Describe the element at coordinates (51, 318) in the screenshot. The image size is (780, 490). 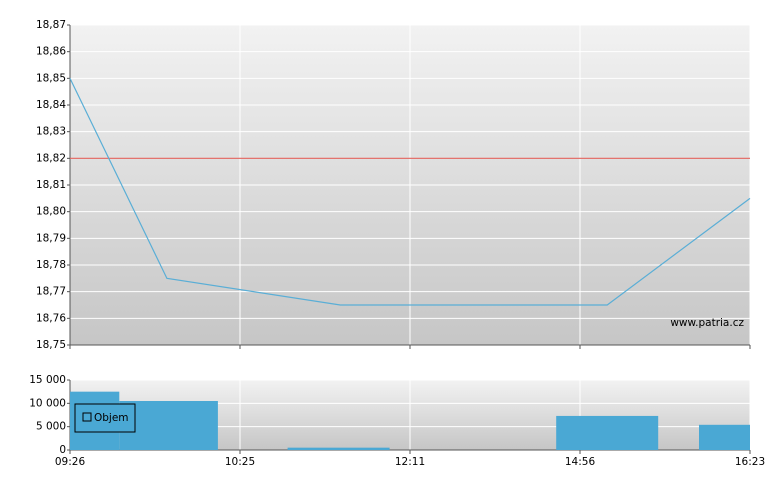
I see `y-tick-label: 18,76` at that location.